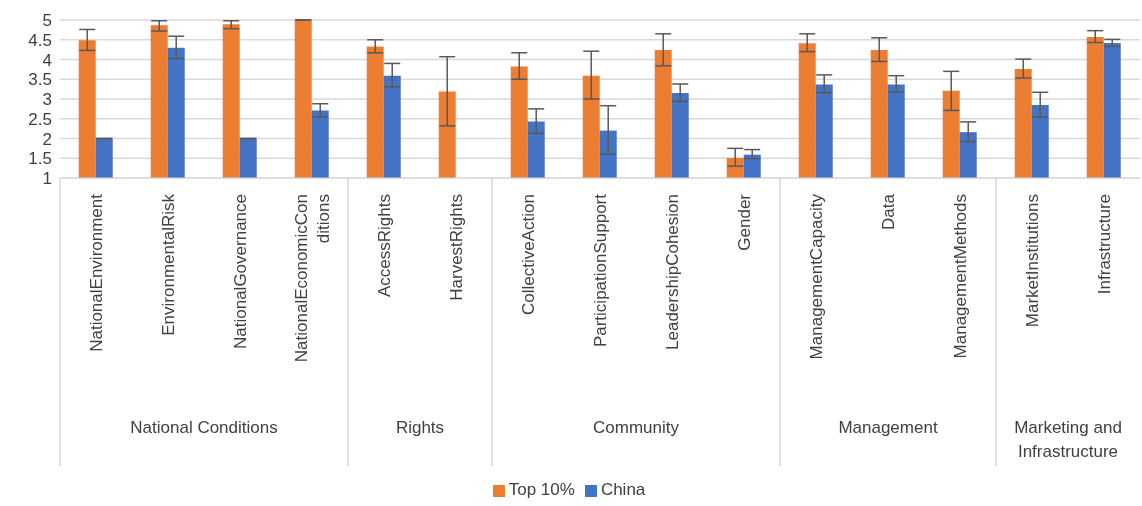  Describe the element at coordinates (40, 40) in the screenshot. I see `y-tick-label: 4.5` at that location.